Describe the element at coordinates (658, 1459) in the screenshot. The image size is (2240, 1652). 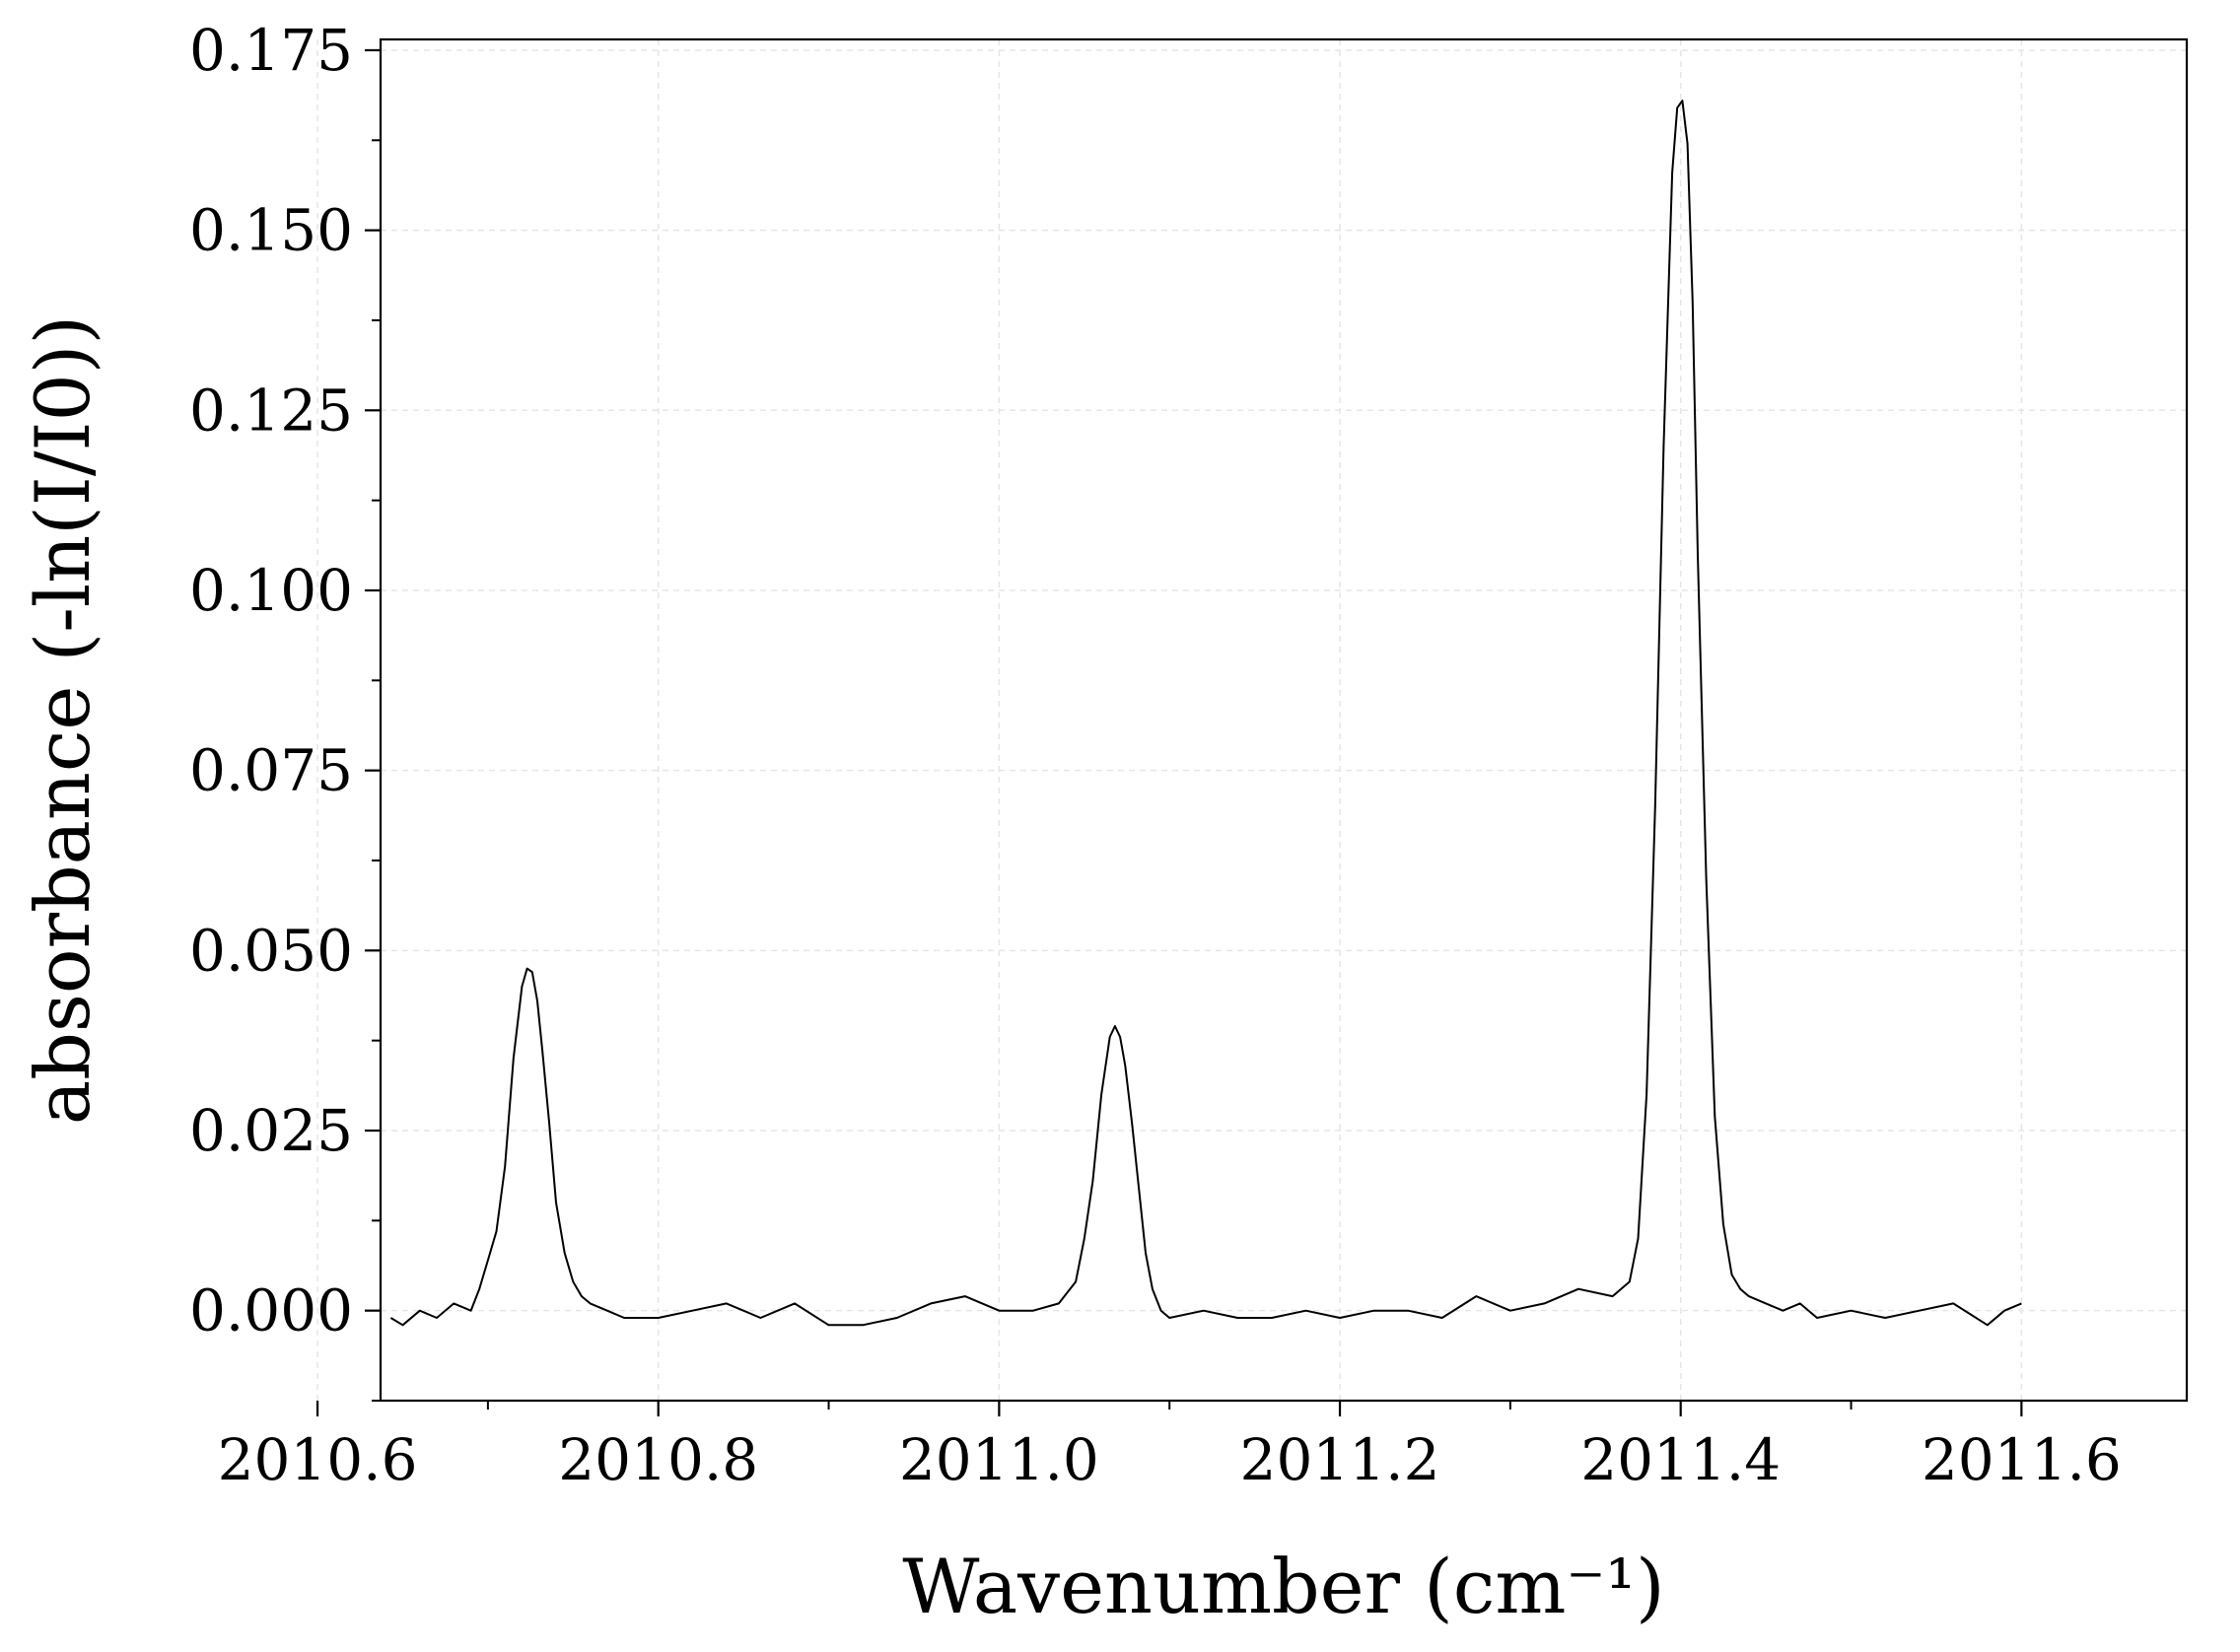
I see `x-tick-label: 2010.8` at that location.